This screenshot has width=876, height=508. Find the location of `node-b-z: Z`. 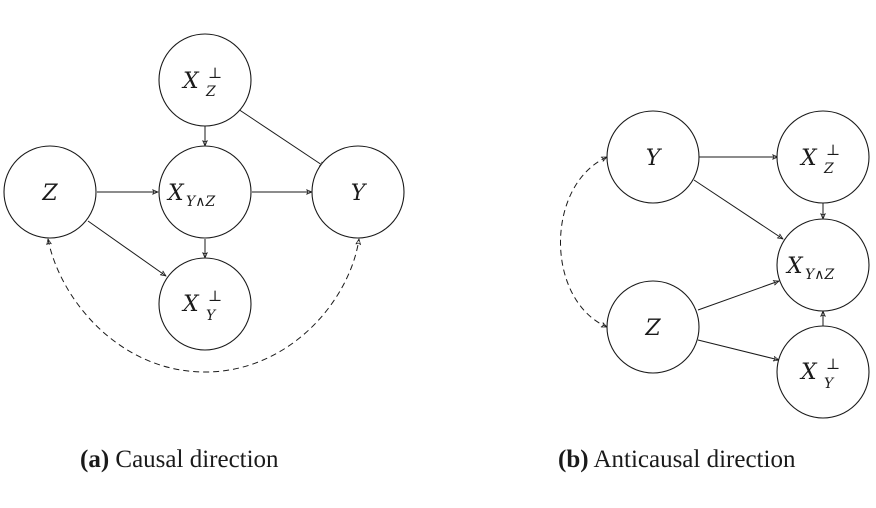

node-b-z: Z is located at coordinates (653, 327).